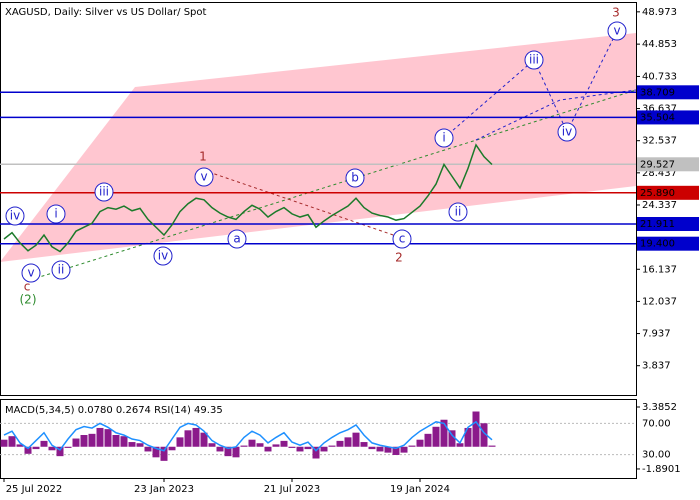 The image size is (700, 500). I want to click on indicator-title: MACD(5,34,5) 0.0780 0.2674 RSI(14) 49.35, so click(114, 410).